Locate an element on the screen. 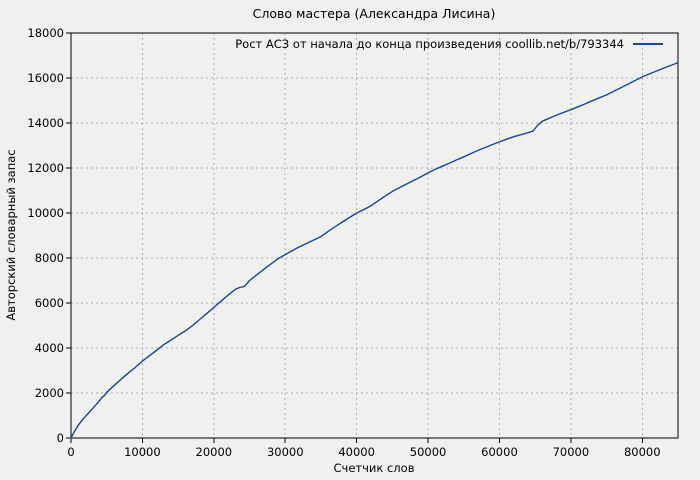 The height and width of the screenshot is (480, 700). x-tick-label: 50000 is located at coordinates (428, 452).